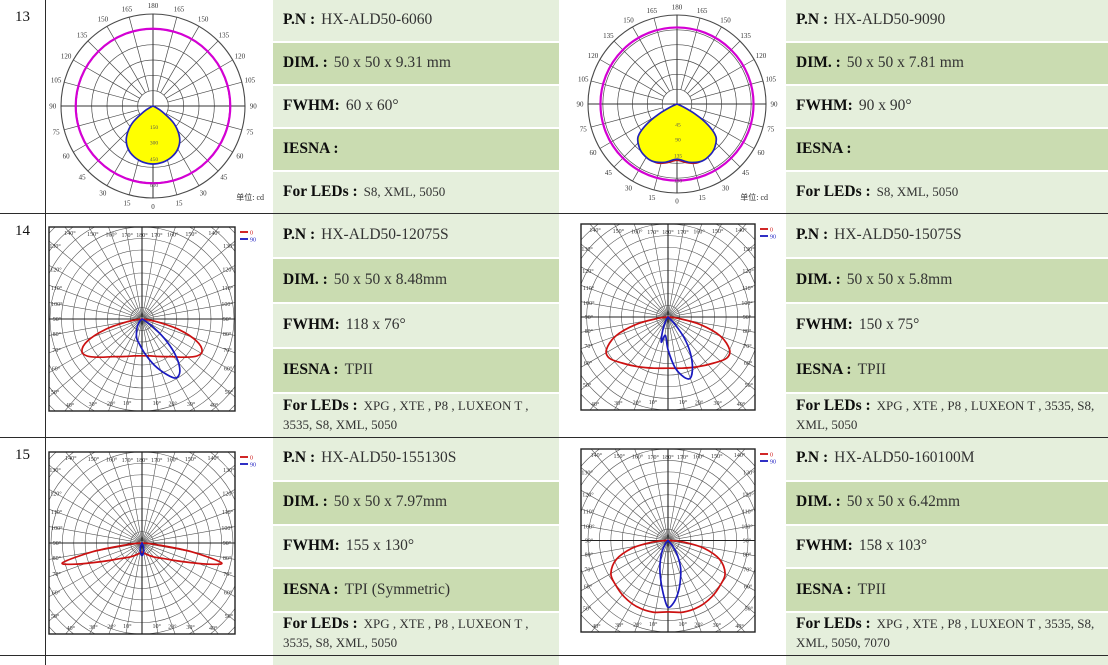  I want to click on spec-row-fwhm: FWHM: 90 x 90°, so click(947, 106).